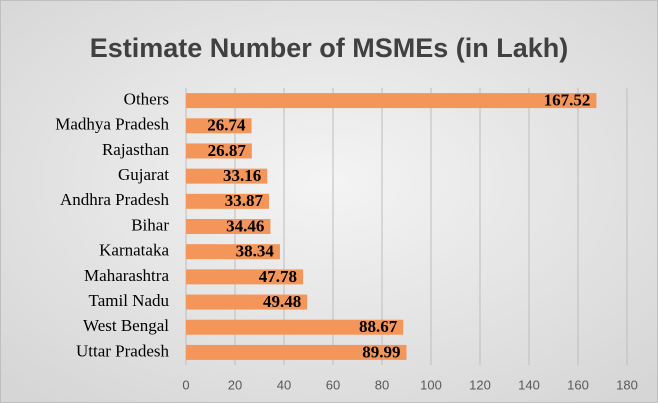 This screenshot has width=658, height=403. Describe the element at coordinates (136, 149) in the screenshot. I see `y-tick-label: Rajasthan` at that location.